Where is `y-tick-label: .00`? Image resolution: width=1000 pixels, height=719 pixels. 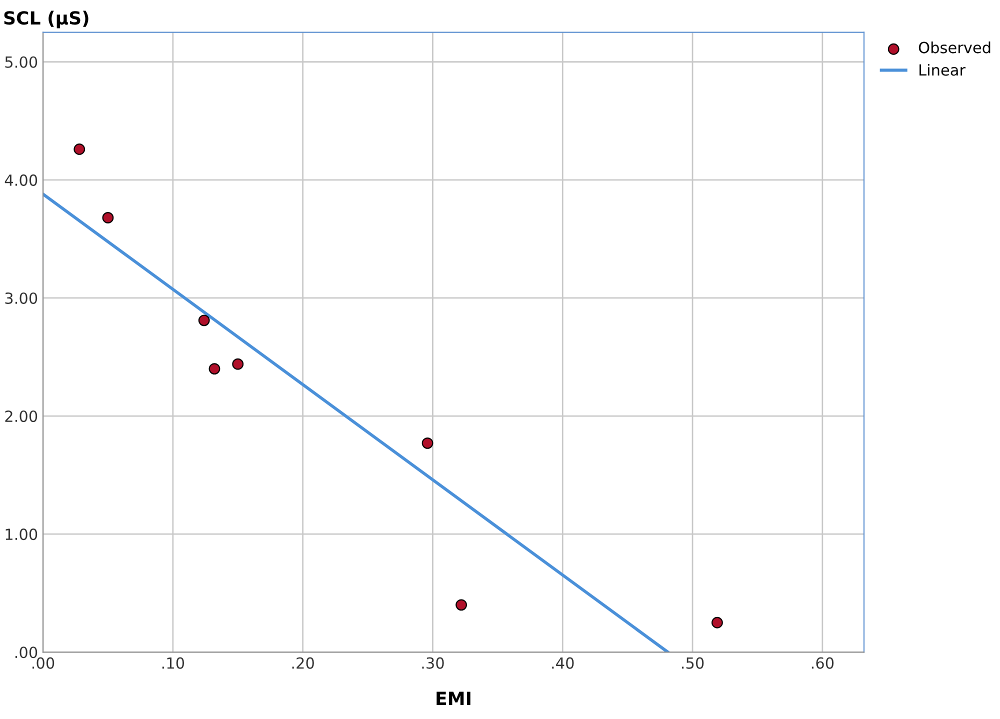
y-tick-label: .00 is located at coordinates (26, 652).